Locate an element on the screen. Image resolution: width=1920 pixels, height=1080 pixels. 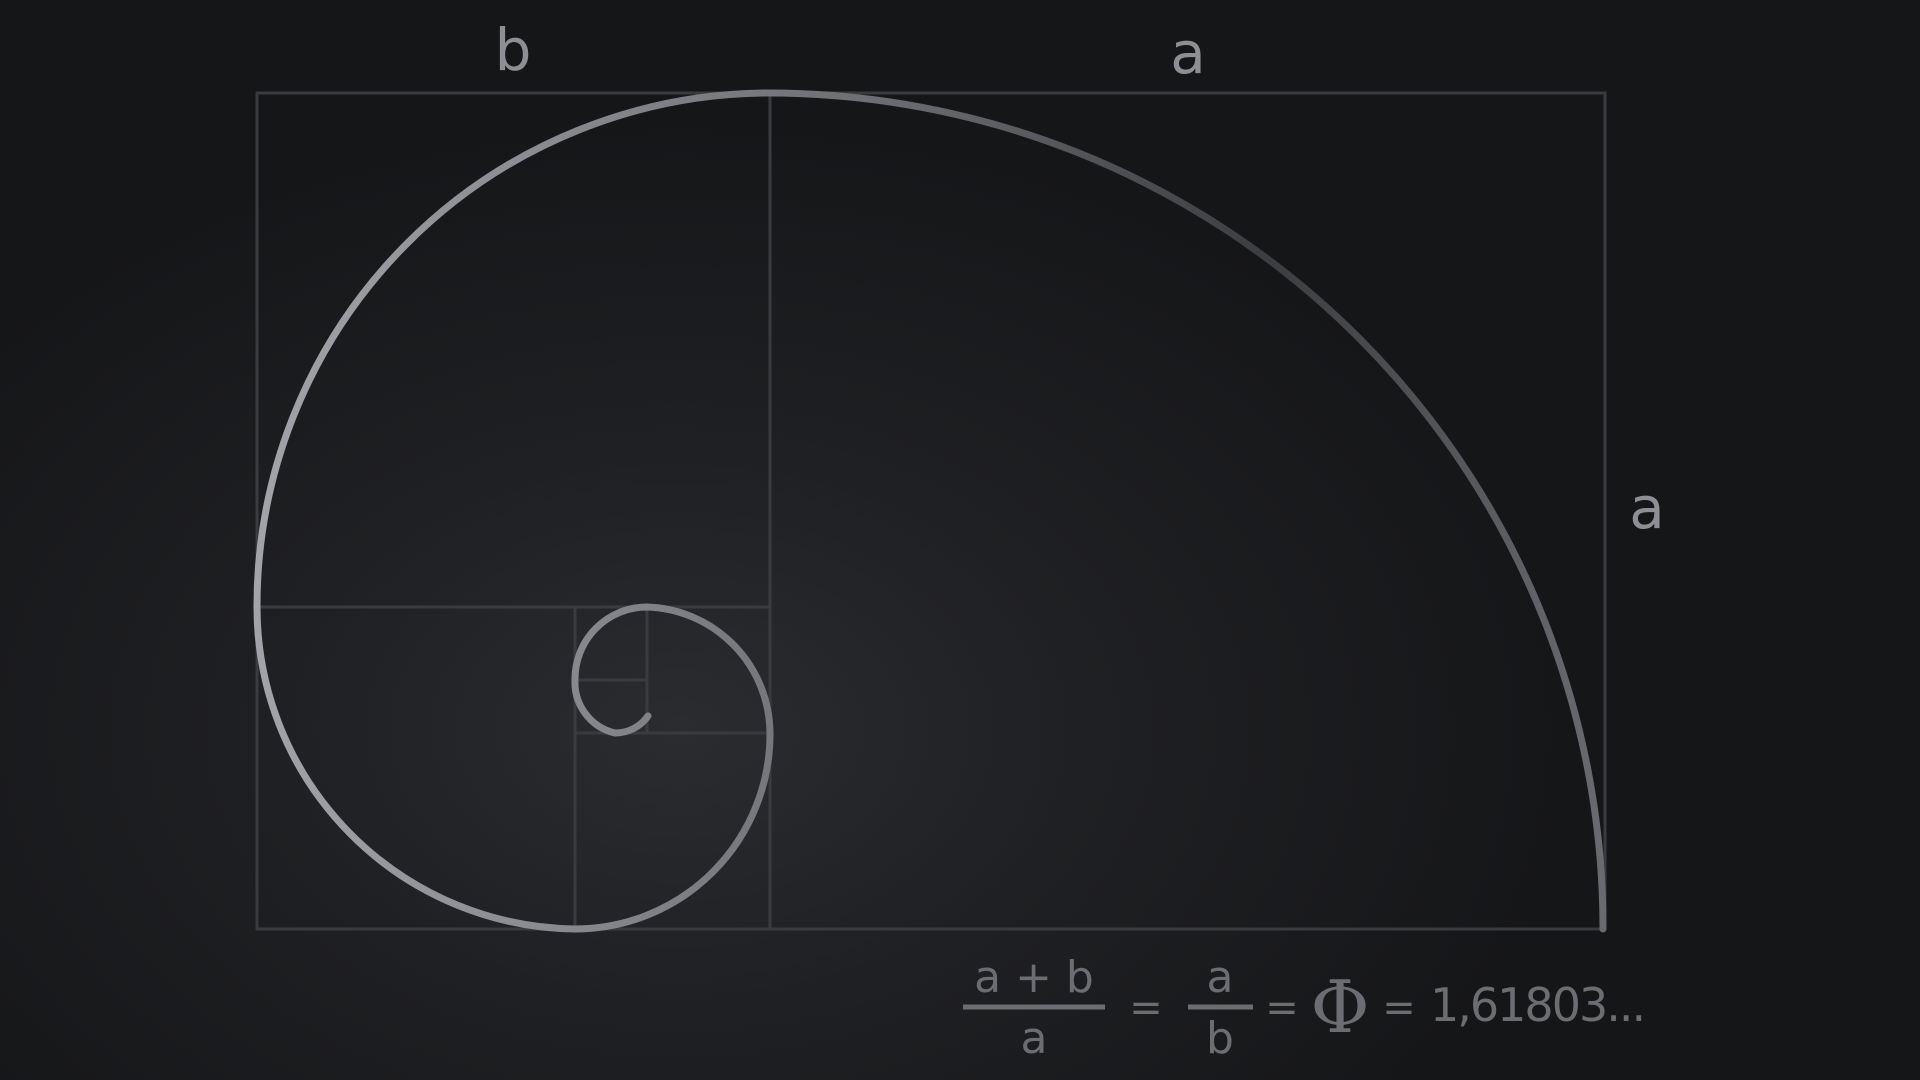
fraction2-numerator: a is located at coordinates (1220, 977).